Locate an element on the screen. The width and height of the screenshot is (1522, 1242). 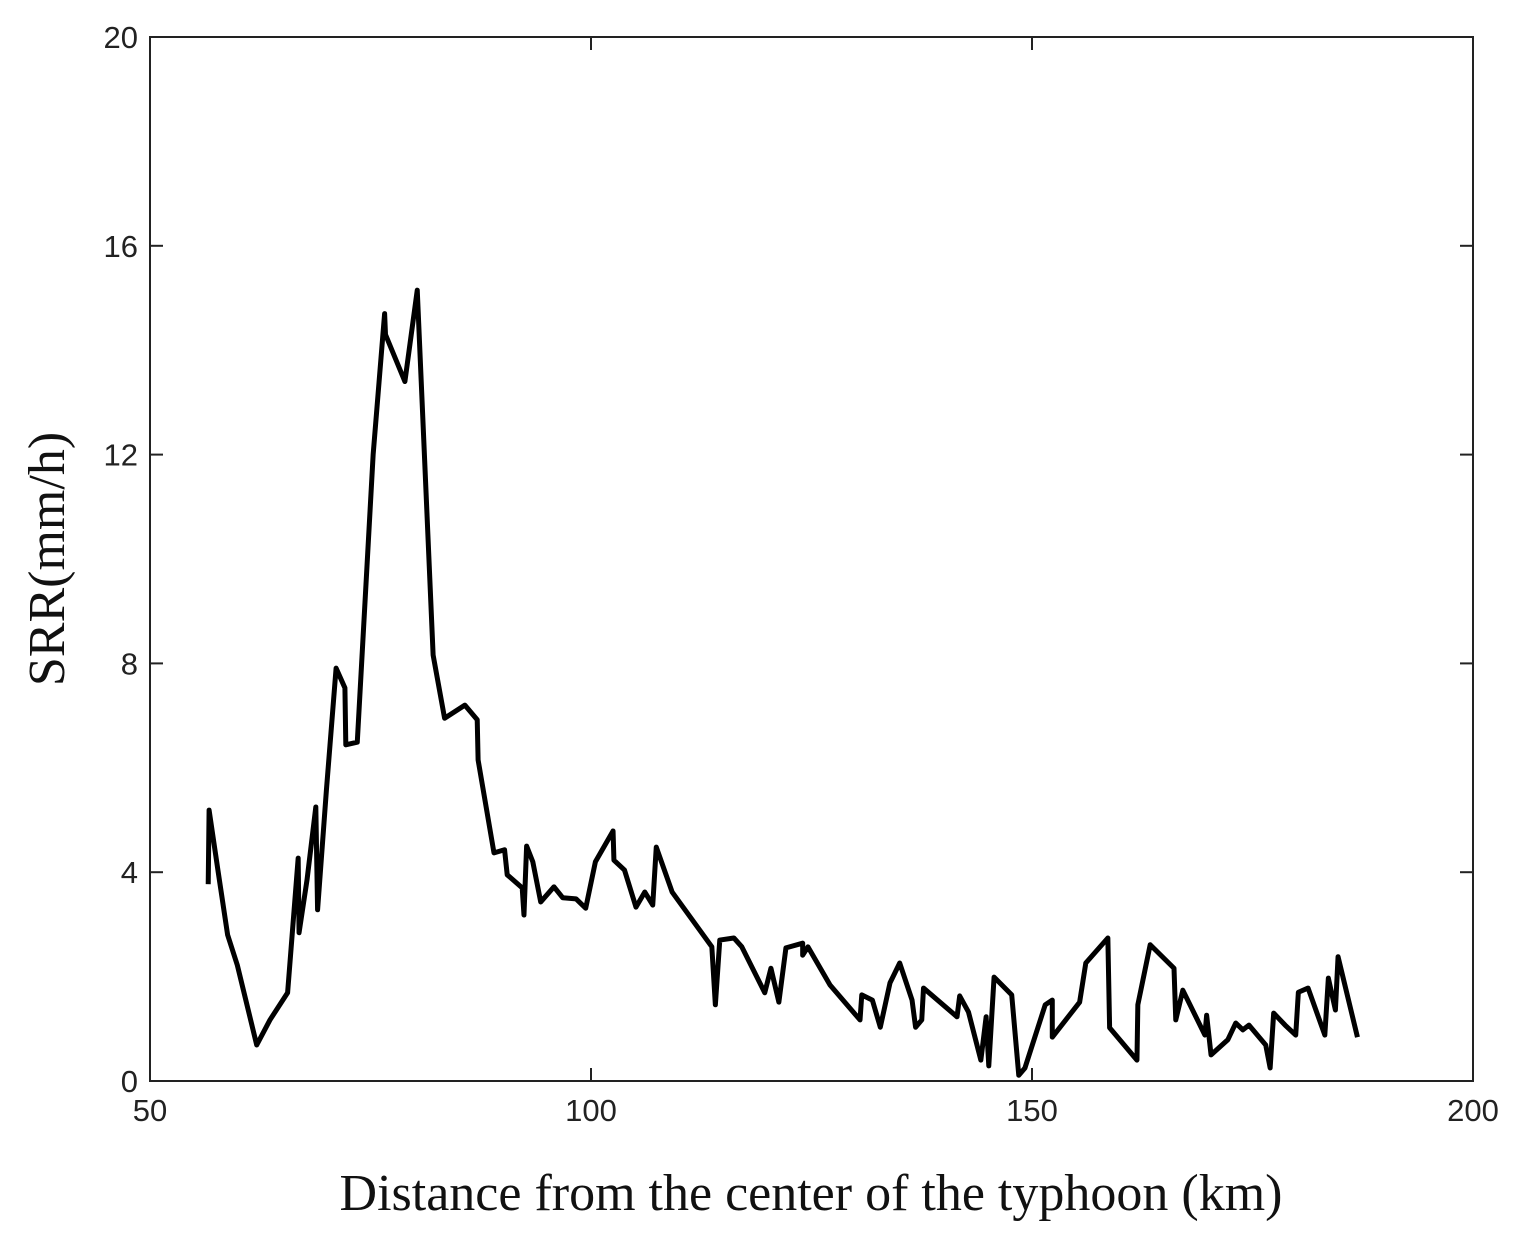
y-tick-label: 12 is located at coordinates (121, 455).